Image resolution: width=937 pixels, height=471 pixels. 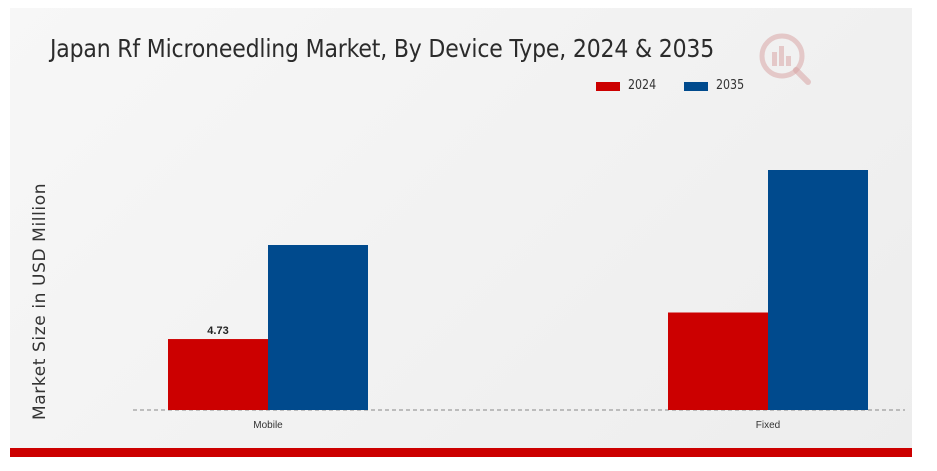 I want to click on legend-label-2035: 2035, so click(x=730, y=85).